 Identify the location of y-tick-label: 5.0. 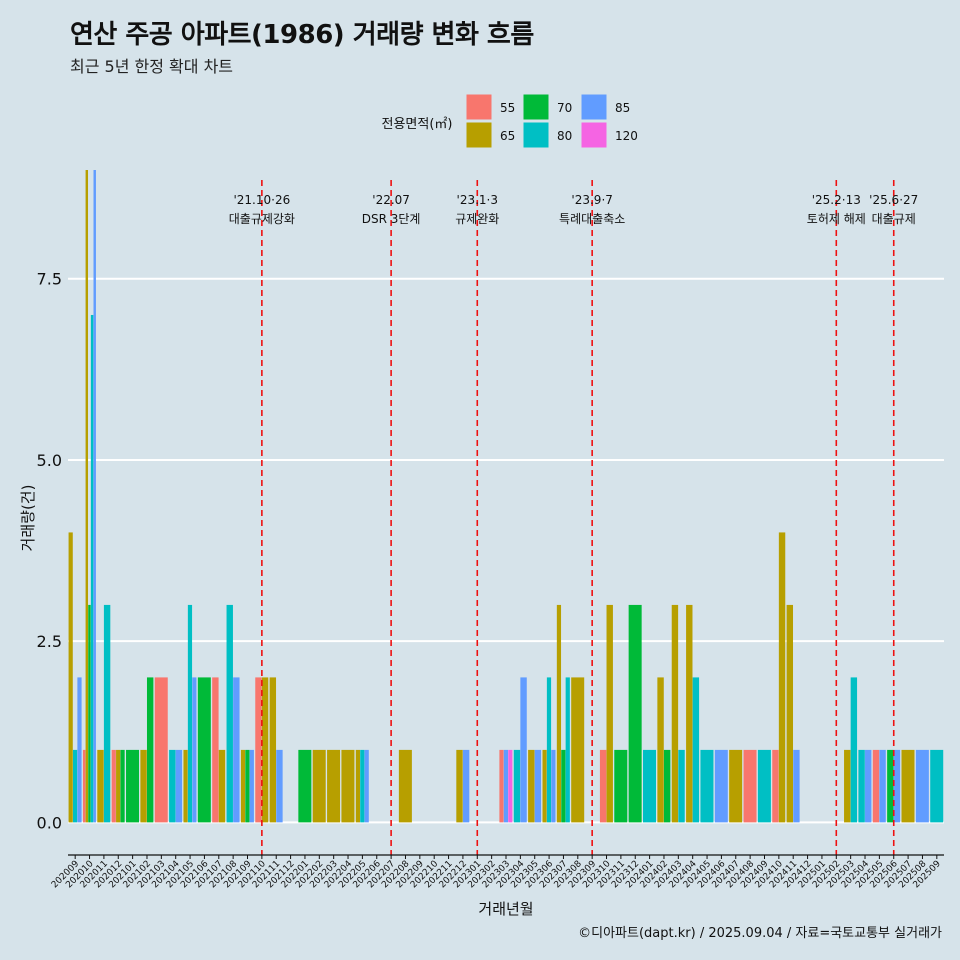
(49, 460).